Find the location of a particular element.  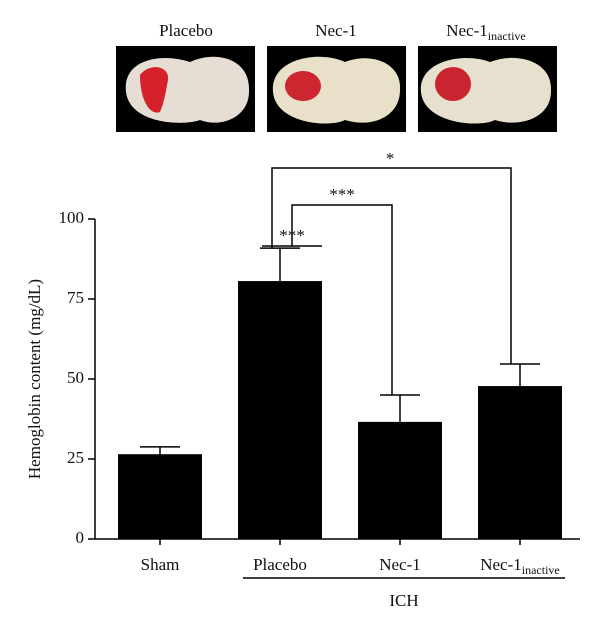

image-label: Placebo is located at coordinates (186, 30).